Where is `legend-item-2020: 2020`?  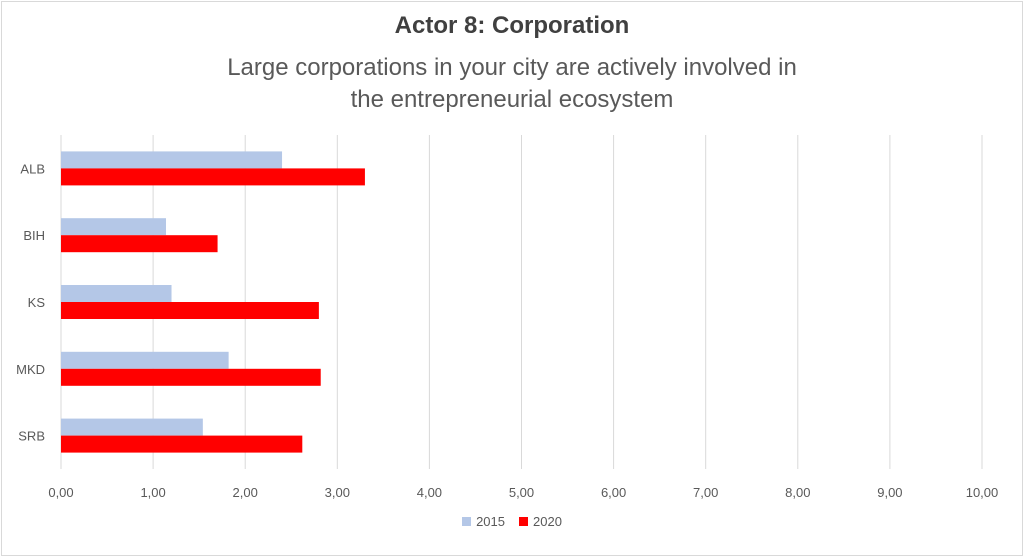 legend-item-2020: 2020 is located at coordinates (540, 521).